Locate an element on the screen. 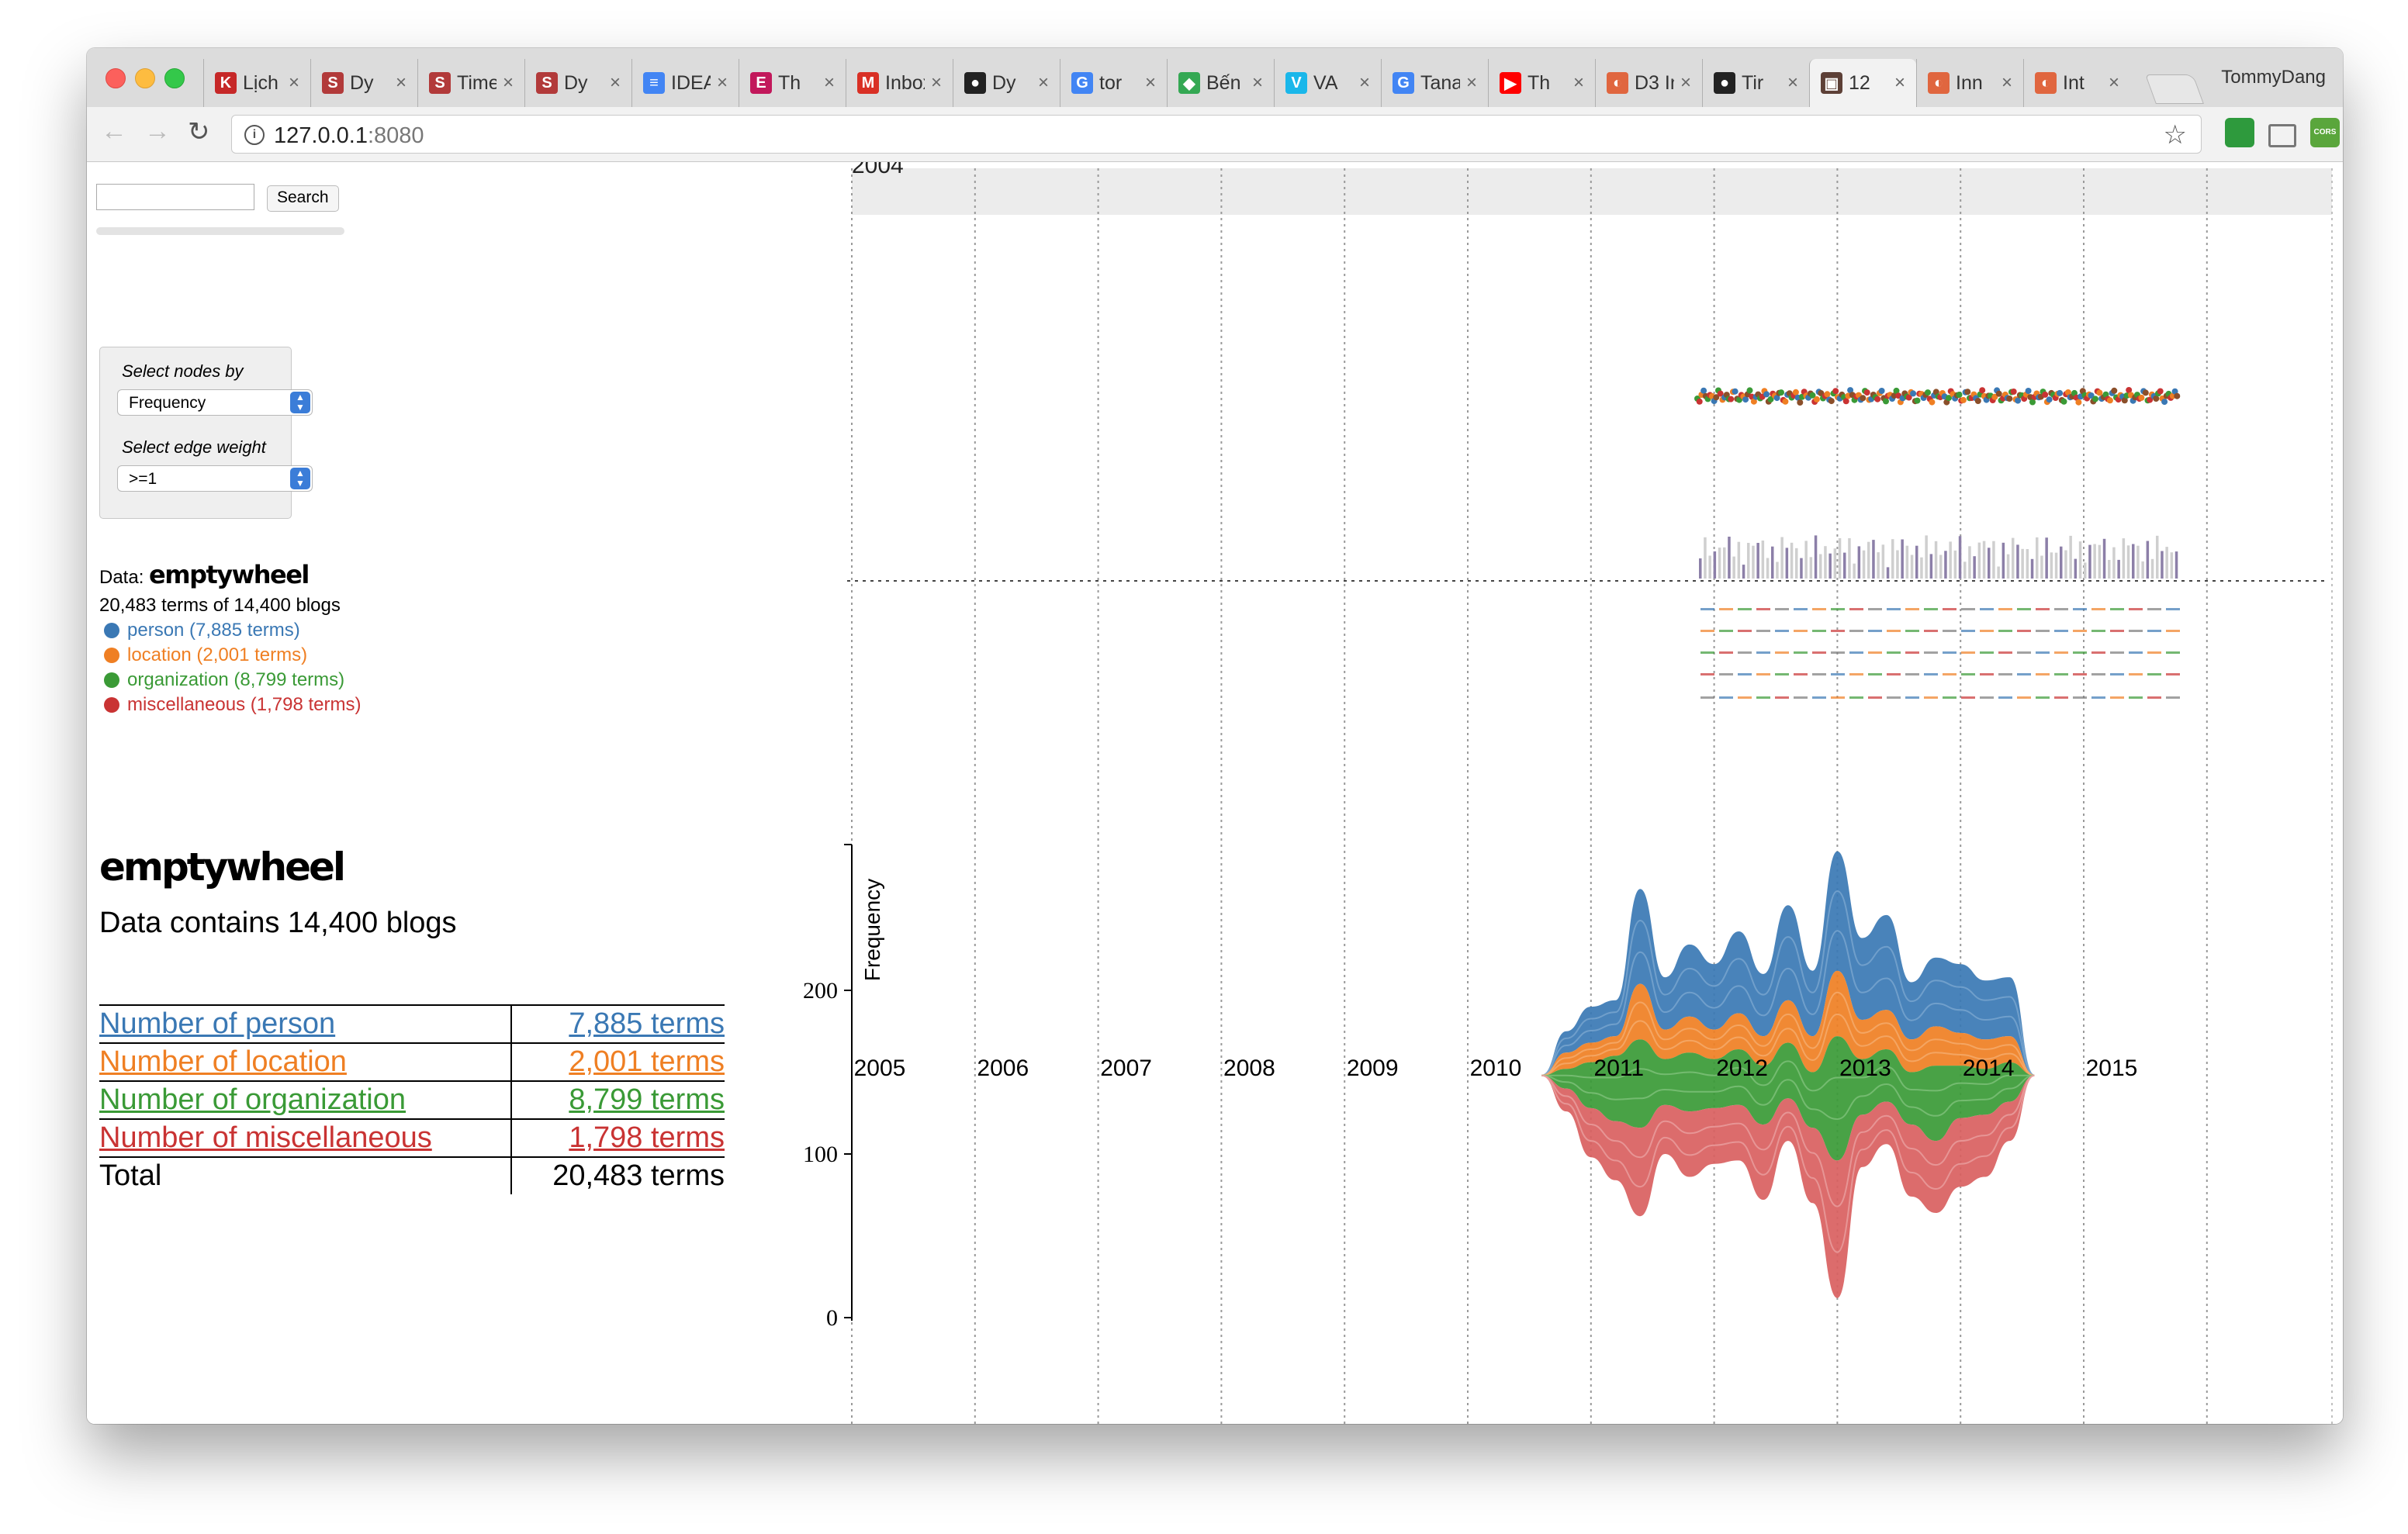 The height and width of the screenshot is (1534, 2408). reload-icon: ↻ is located at coordinates (199, 132).